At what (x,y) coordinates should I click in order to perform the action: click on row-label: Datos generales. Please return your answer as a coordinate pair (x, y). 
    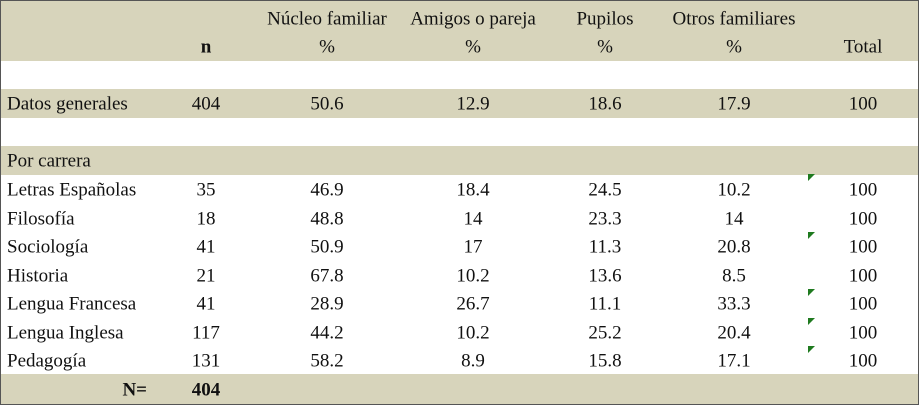
    Looking at the image, I should click on (67, 104).